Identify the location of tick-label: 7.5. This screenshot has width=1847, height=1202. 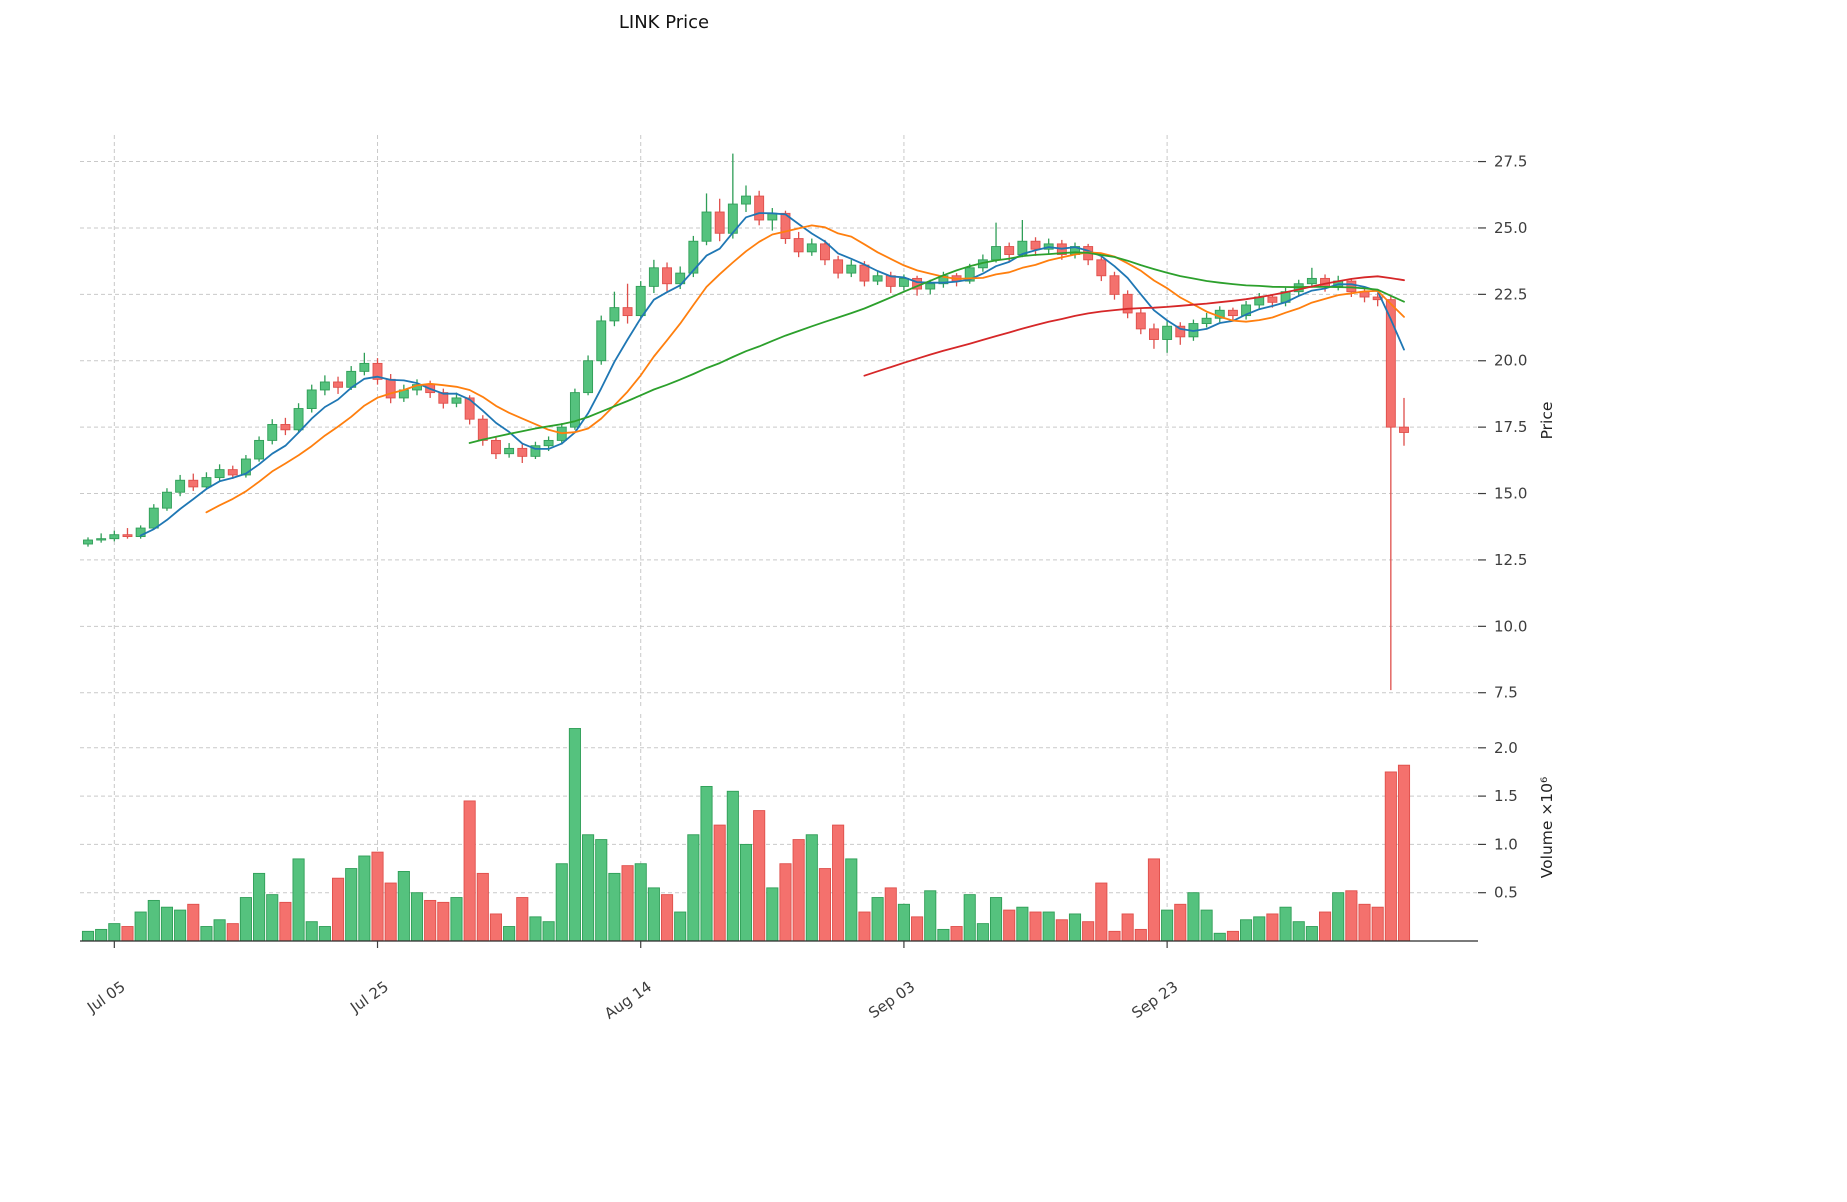
(1506, 693).